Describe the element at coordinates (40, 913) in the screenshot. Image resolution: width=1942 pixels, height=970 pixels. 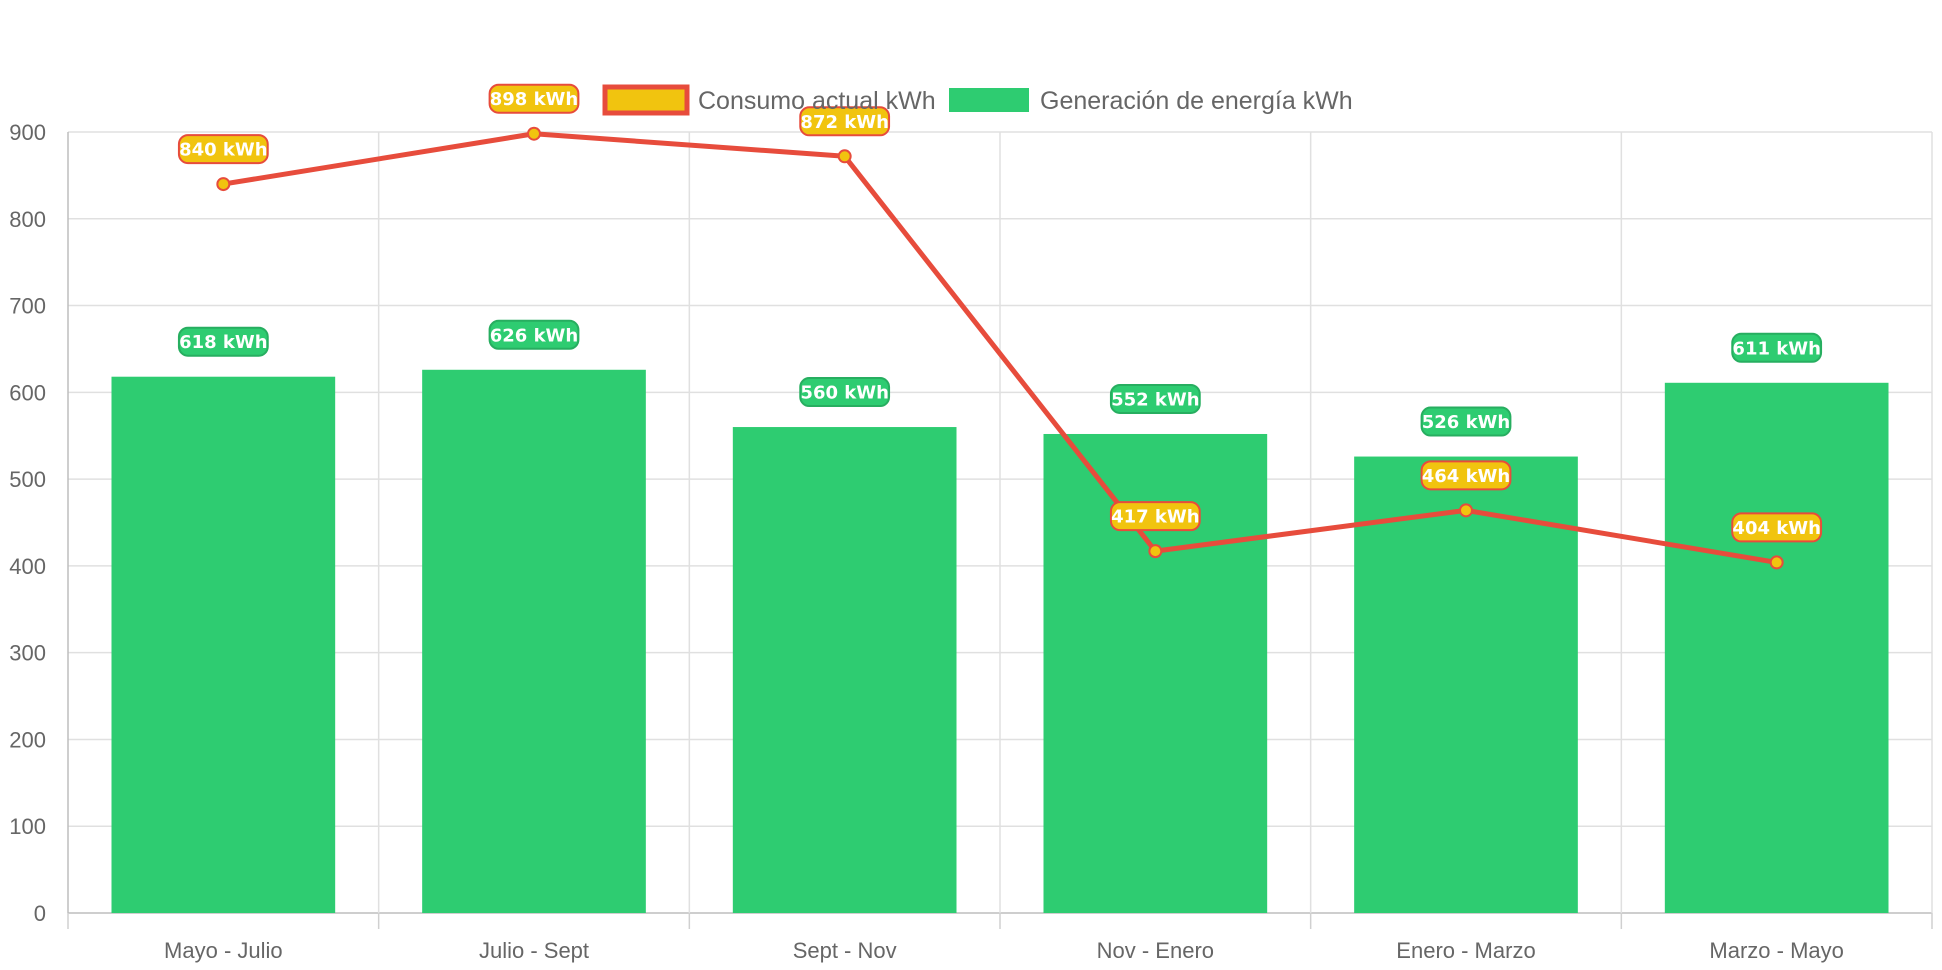
I see `y-tick-label: 0` at that location.